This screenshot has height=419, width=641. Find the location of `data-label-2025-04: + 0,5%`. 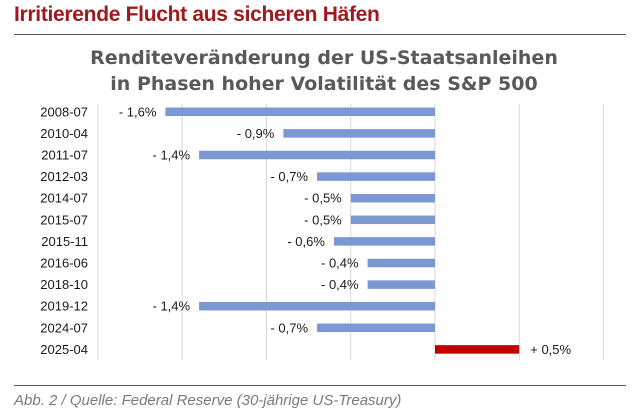

data-label-2025-04: + 0,5% is located at coordinates (550, 349).